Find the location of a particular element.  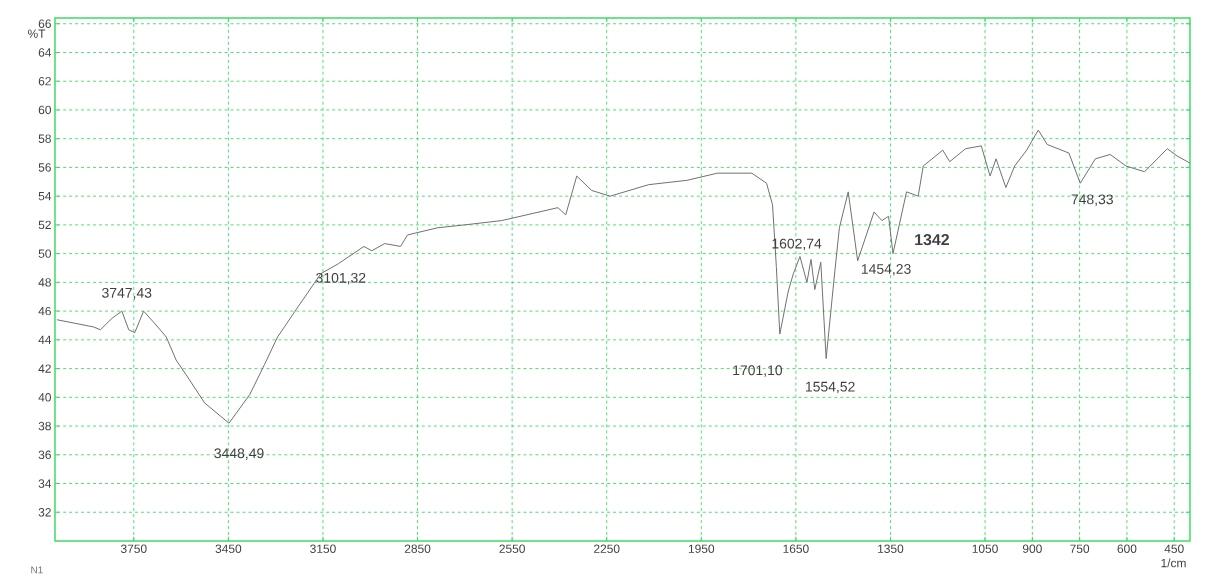

y-tick-label: 64 is located at coordinates (45, 52).